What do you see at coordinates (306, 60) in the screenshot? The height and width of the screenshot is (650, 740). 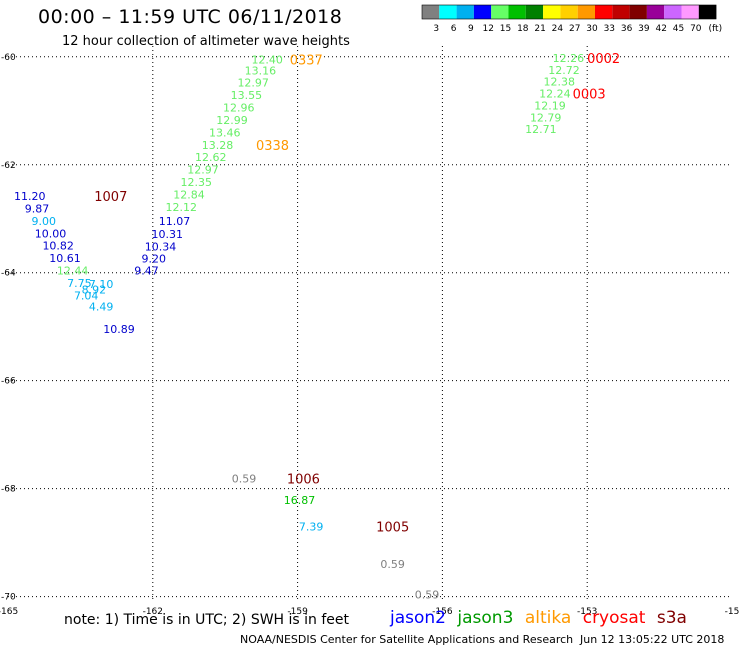 I see `time-label: 0337` at bounding box center [306, 60].